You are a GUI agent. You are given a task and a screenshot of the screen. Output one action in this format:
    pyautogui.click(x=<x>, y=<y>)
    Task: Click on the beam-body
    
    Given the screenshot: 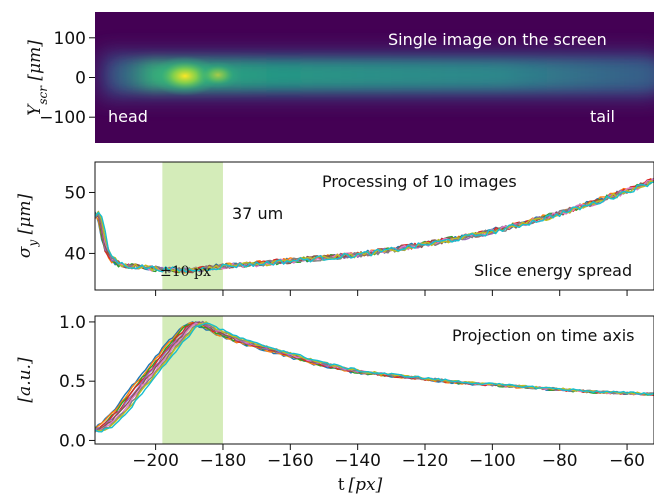 What is the action you would take?
    pyautogui.click(x=381, y=75)
    